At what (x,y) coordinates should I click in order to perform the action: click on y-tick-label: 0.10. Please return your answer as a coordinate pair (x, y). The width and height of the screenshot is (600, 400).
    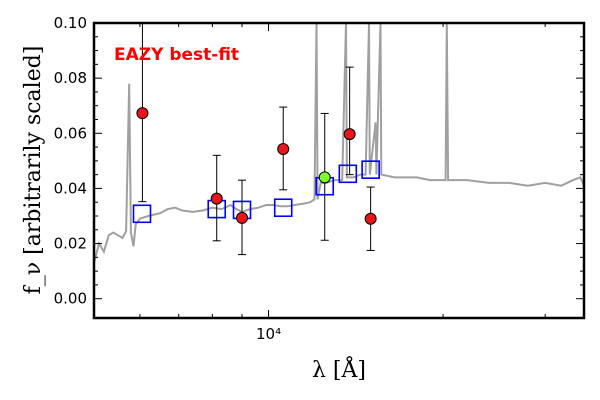
    Looking at the image, I should click on (70, 23).